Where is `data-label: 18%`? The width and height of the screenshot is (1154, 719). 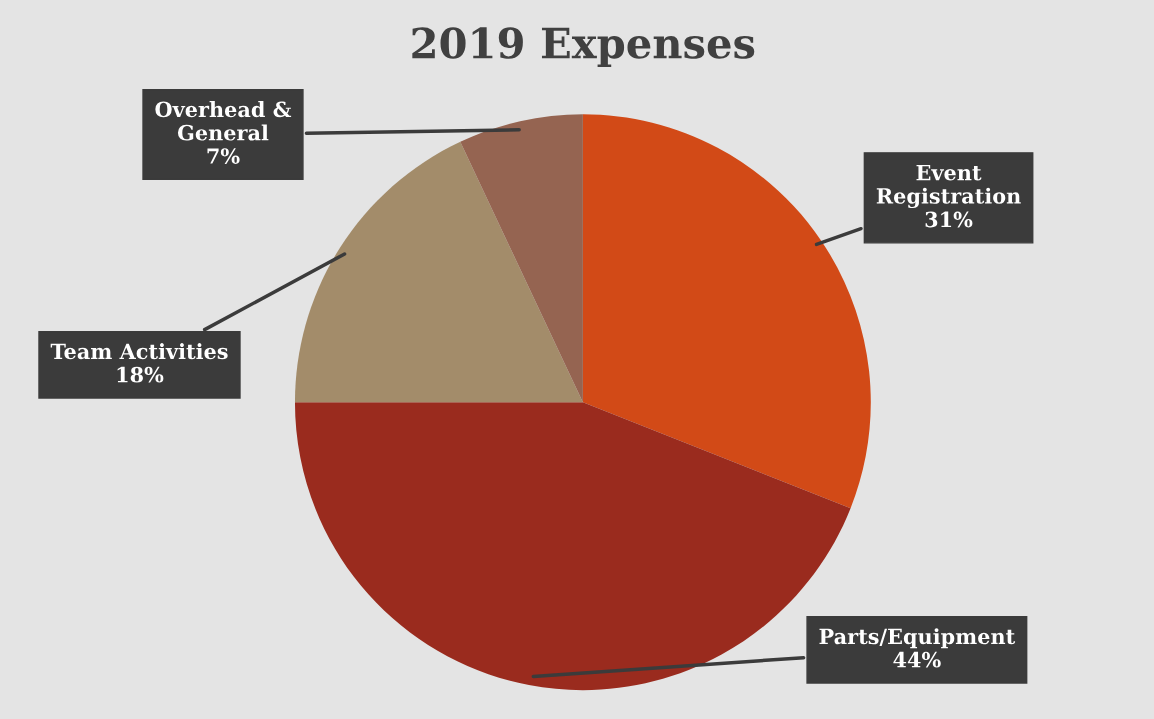
data-label: 18% is located at coordinates (140, 374).